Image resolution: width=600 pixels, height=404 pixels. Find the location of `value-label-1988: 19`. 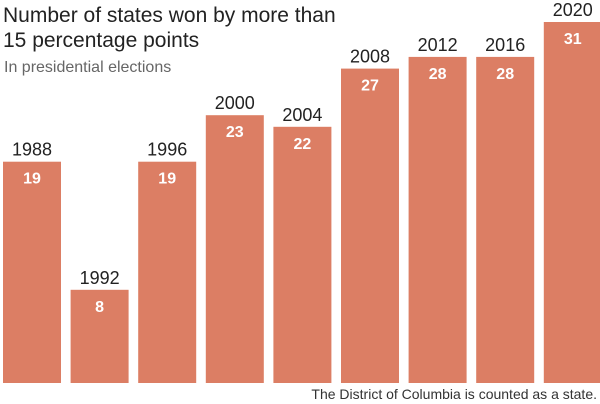

value-label-1988: 19 is located at coordinates (32, 179).